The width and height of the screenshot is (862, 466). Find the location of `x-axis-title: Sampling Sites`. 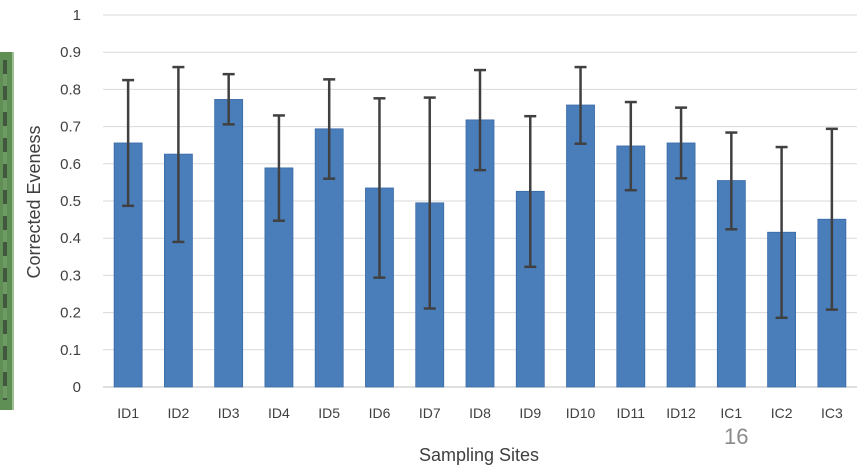

x-axis-title: Sampling Sites is located at coordinates (479, 455).